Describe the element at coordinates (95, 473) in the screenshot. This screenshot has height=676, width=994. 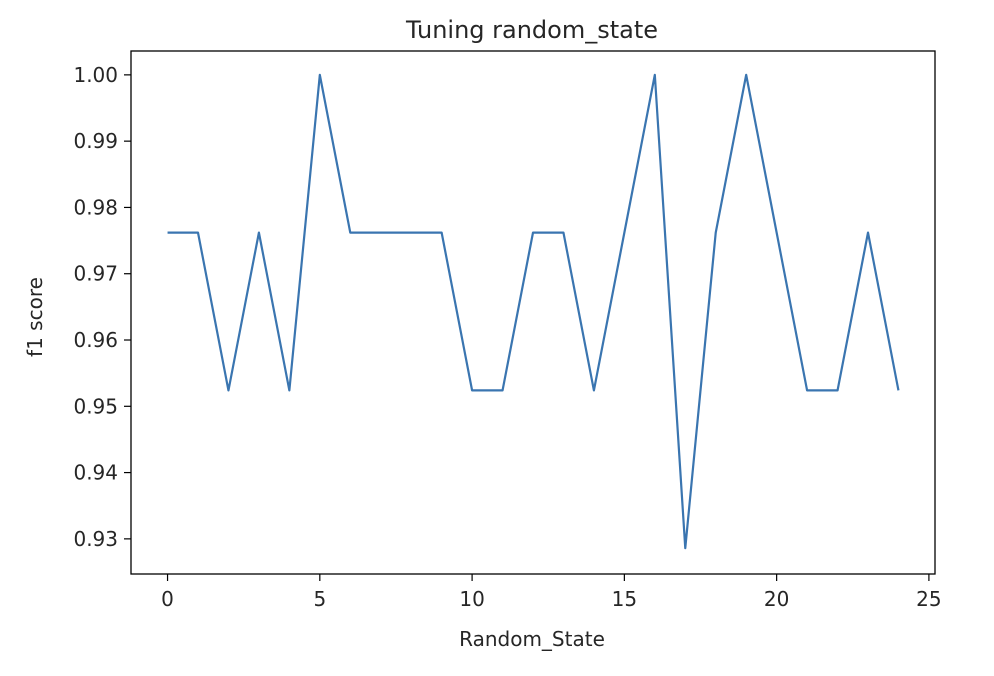
I see `y-tick-label: 0.94` at that location.